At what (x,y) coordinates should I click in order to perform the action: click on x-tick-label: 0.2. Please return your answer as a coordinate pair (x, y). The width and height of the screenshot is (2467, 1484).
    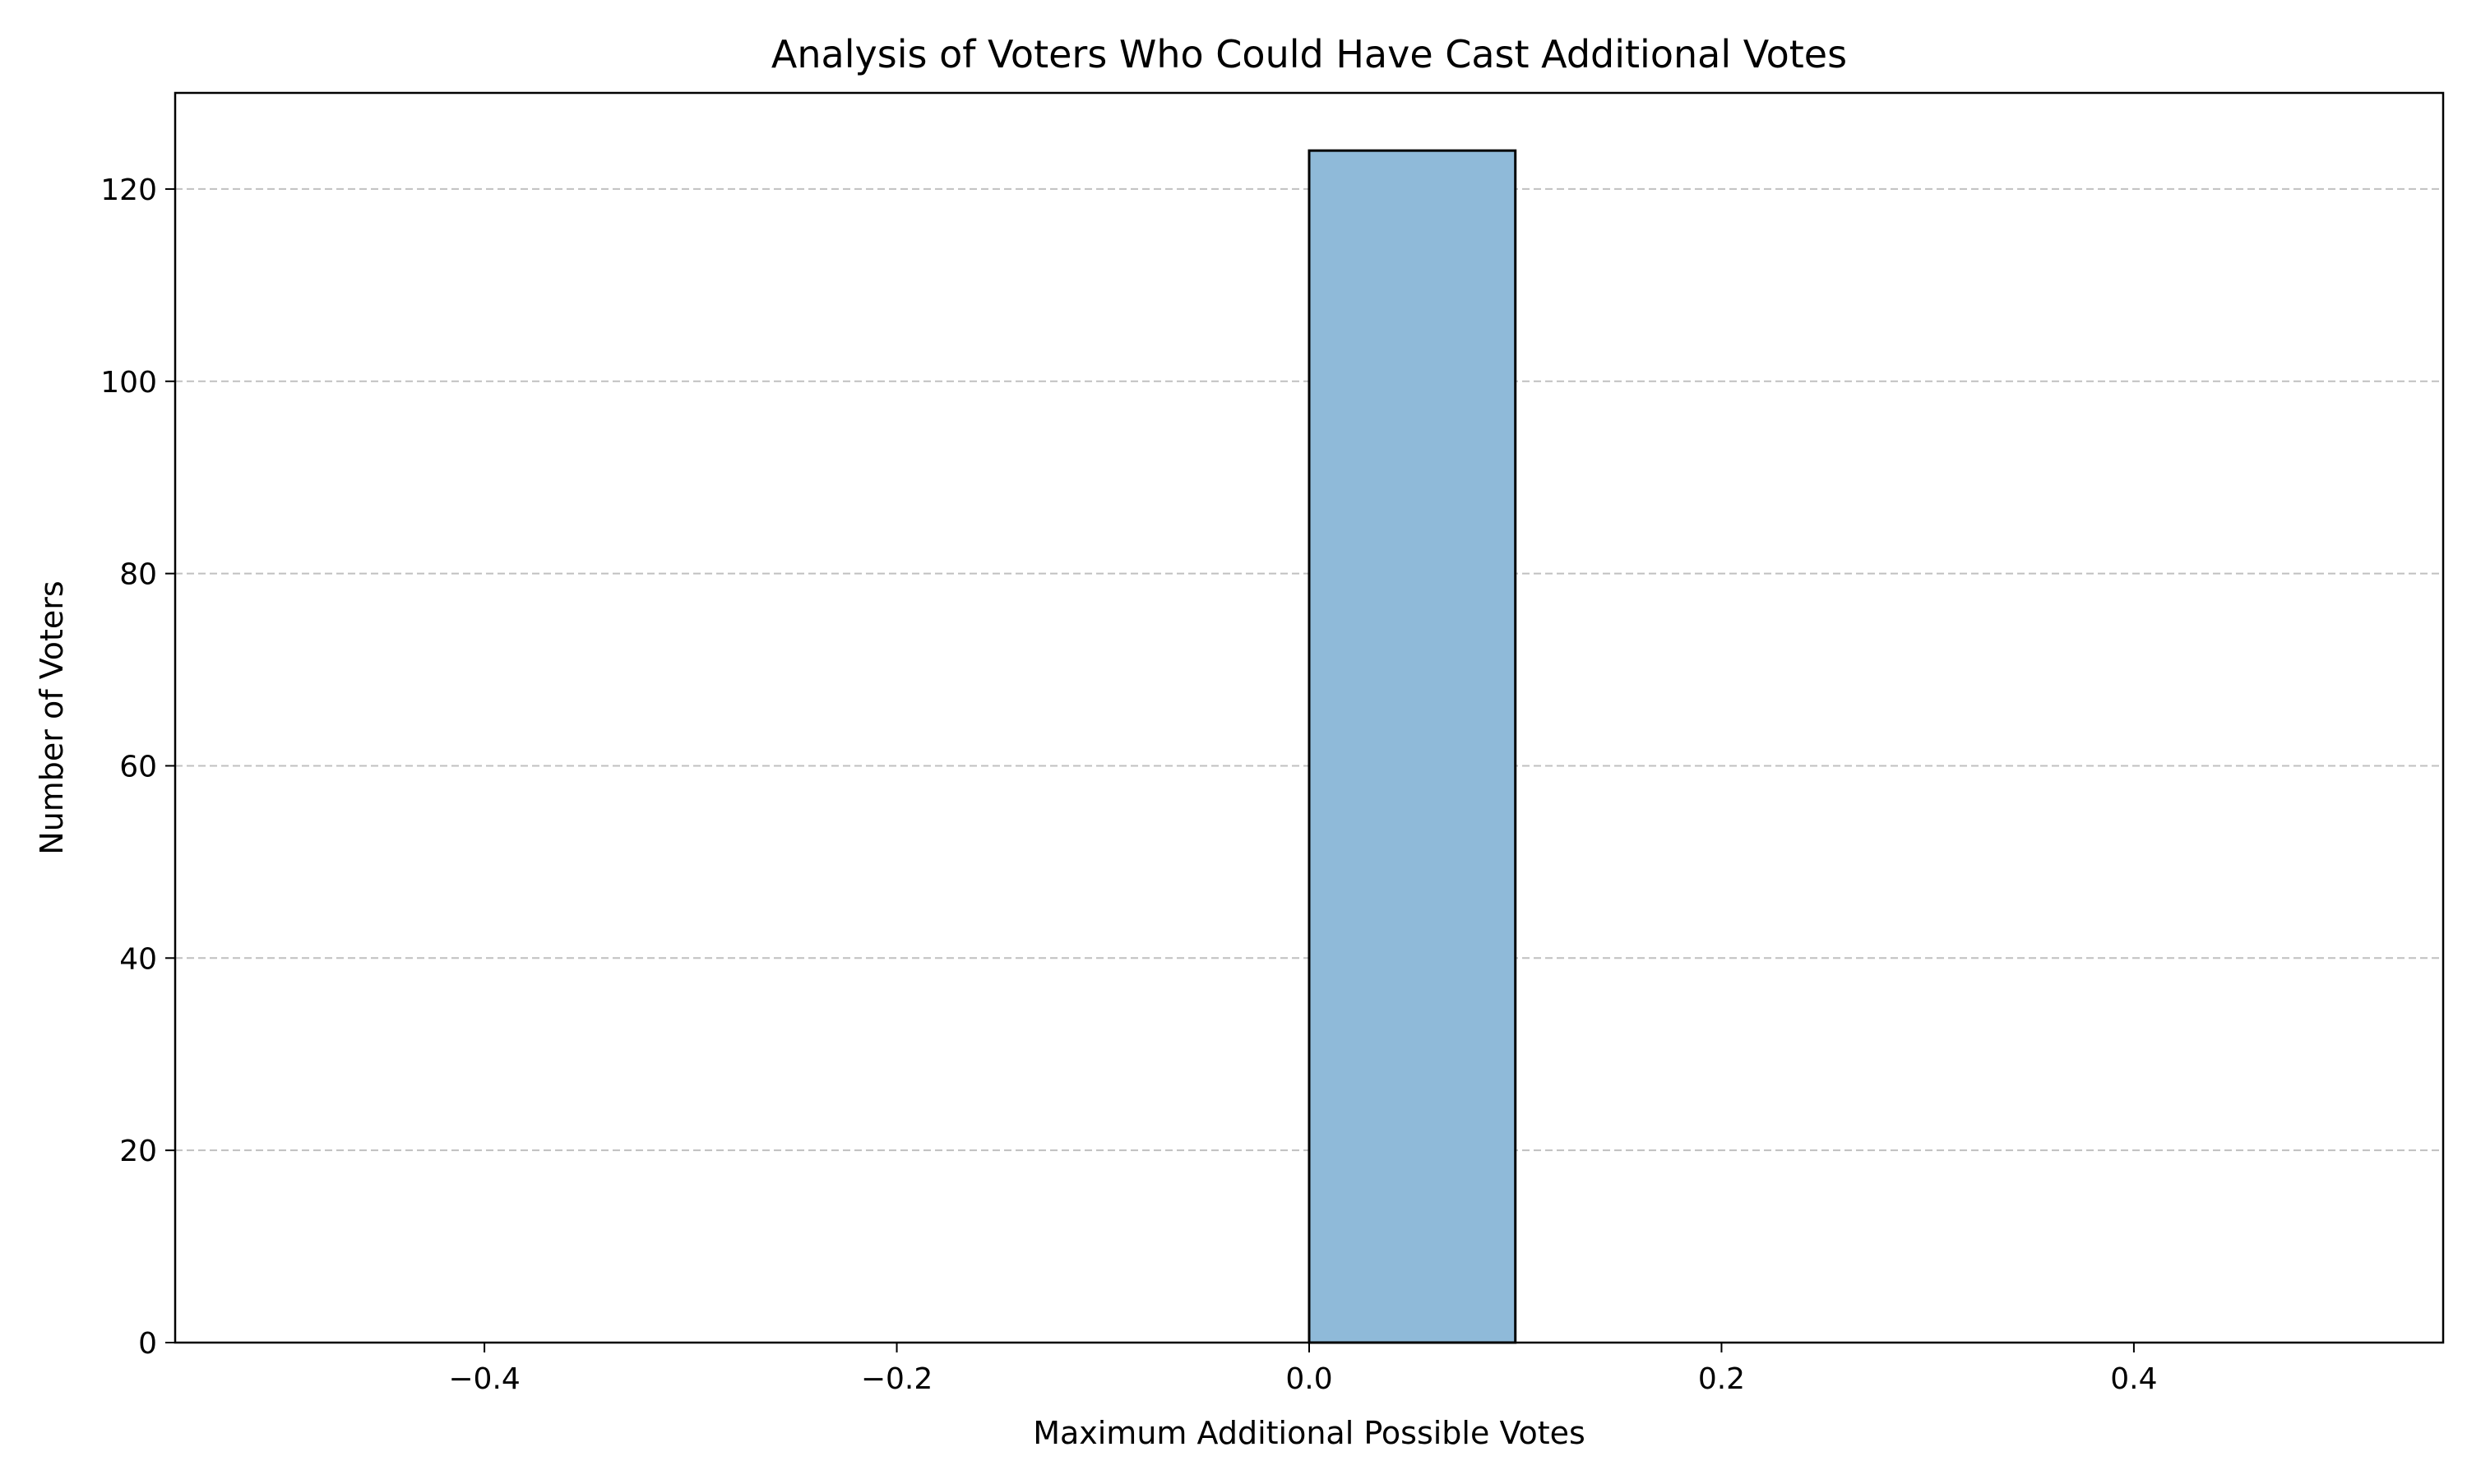
    Looking at the image, I should click on (1722, 1379).